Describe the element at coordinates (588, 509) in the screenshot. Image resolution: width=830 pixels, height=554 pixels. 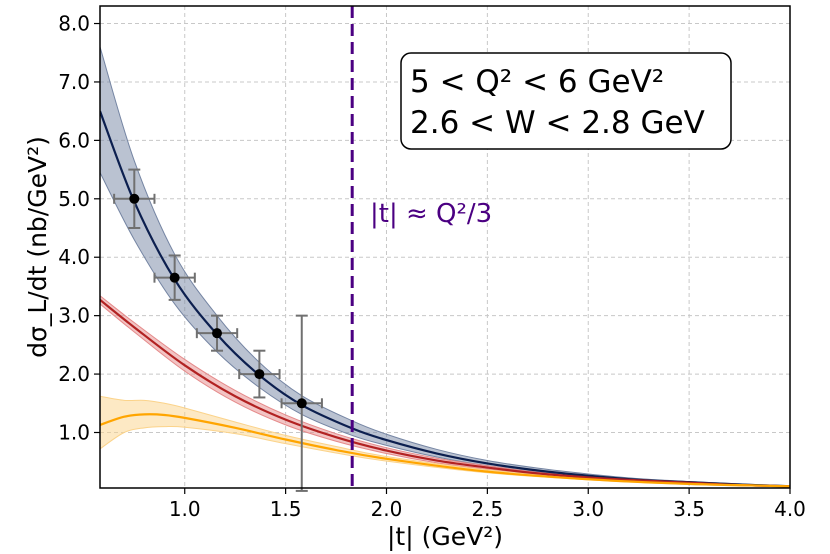
I see `x-tick-label: 3.0` at that location.